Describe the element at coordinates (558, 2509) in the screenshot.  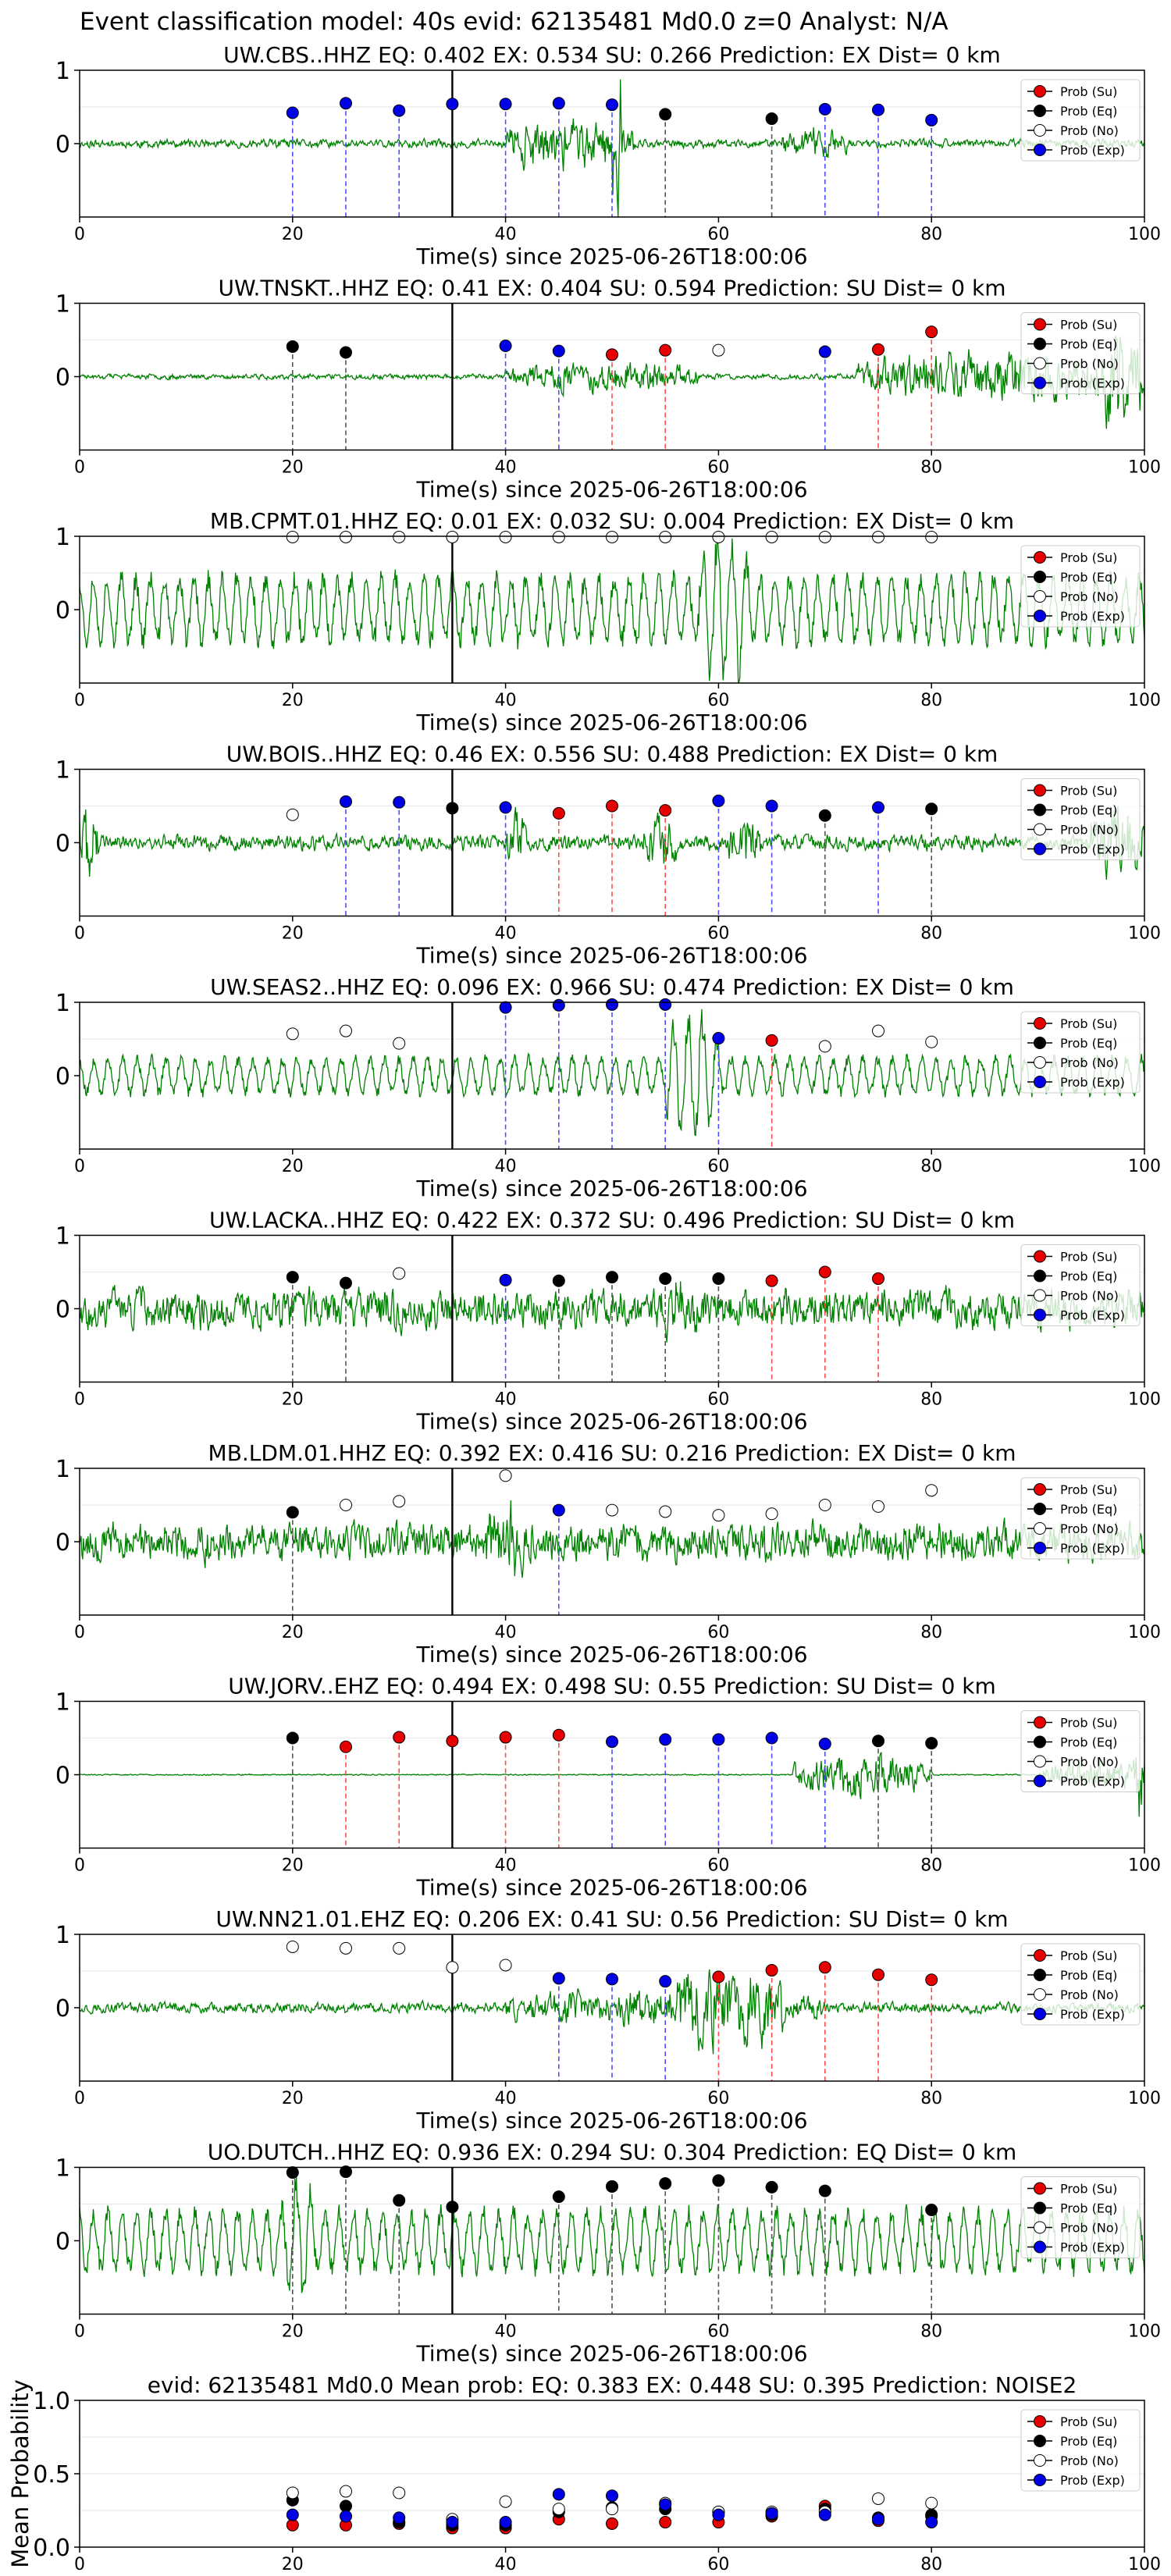
I see `mean-prob-marker-no` at that location.